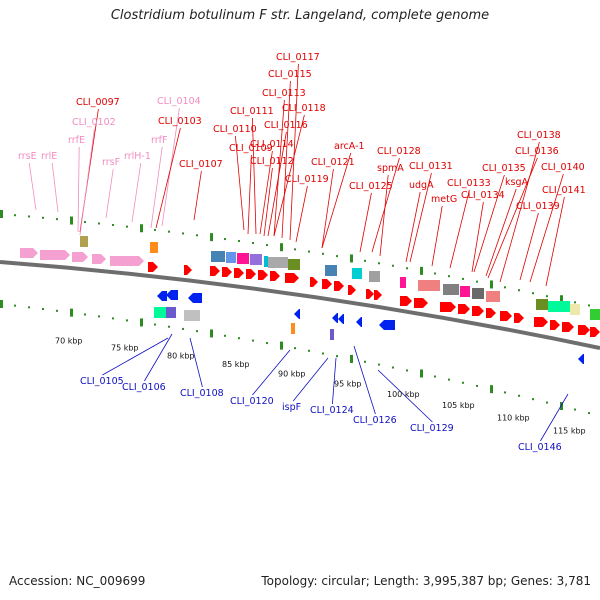 Image resolution: width=600 pixels, height=600 pixels. What do you see at coordinates (159, 140) in the screenshot?
I see `gene-label: rrfF` at bounding box center [159, 140].